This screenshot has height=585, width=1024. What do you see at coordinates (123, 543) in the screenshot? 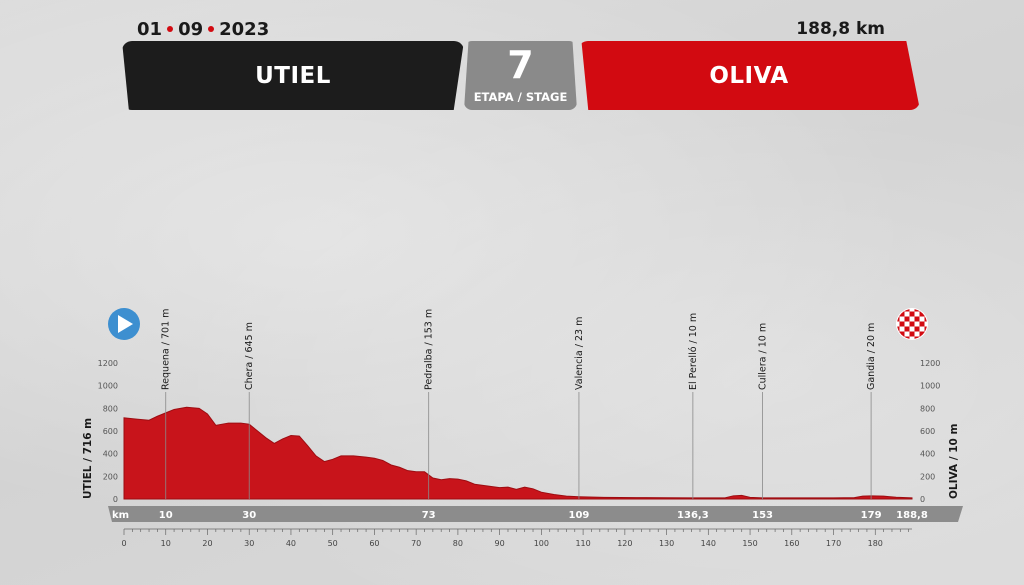
I see `x-tick-label: 0` at bounding box center [123, 543].